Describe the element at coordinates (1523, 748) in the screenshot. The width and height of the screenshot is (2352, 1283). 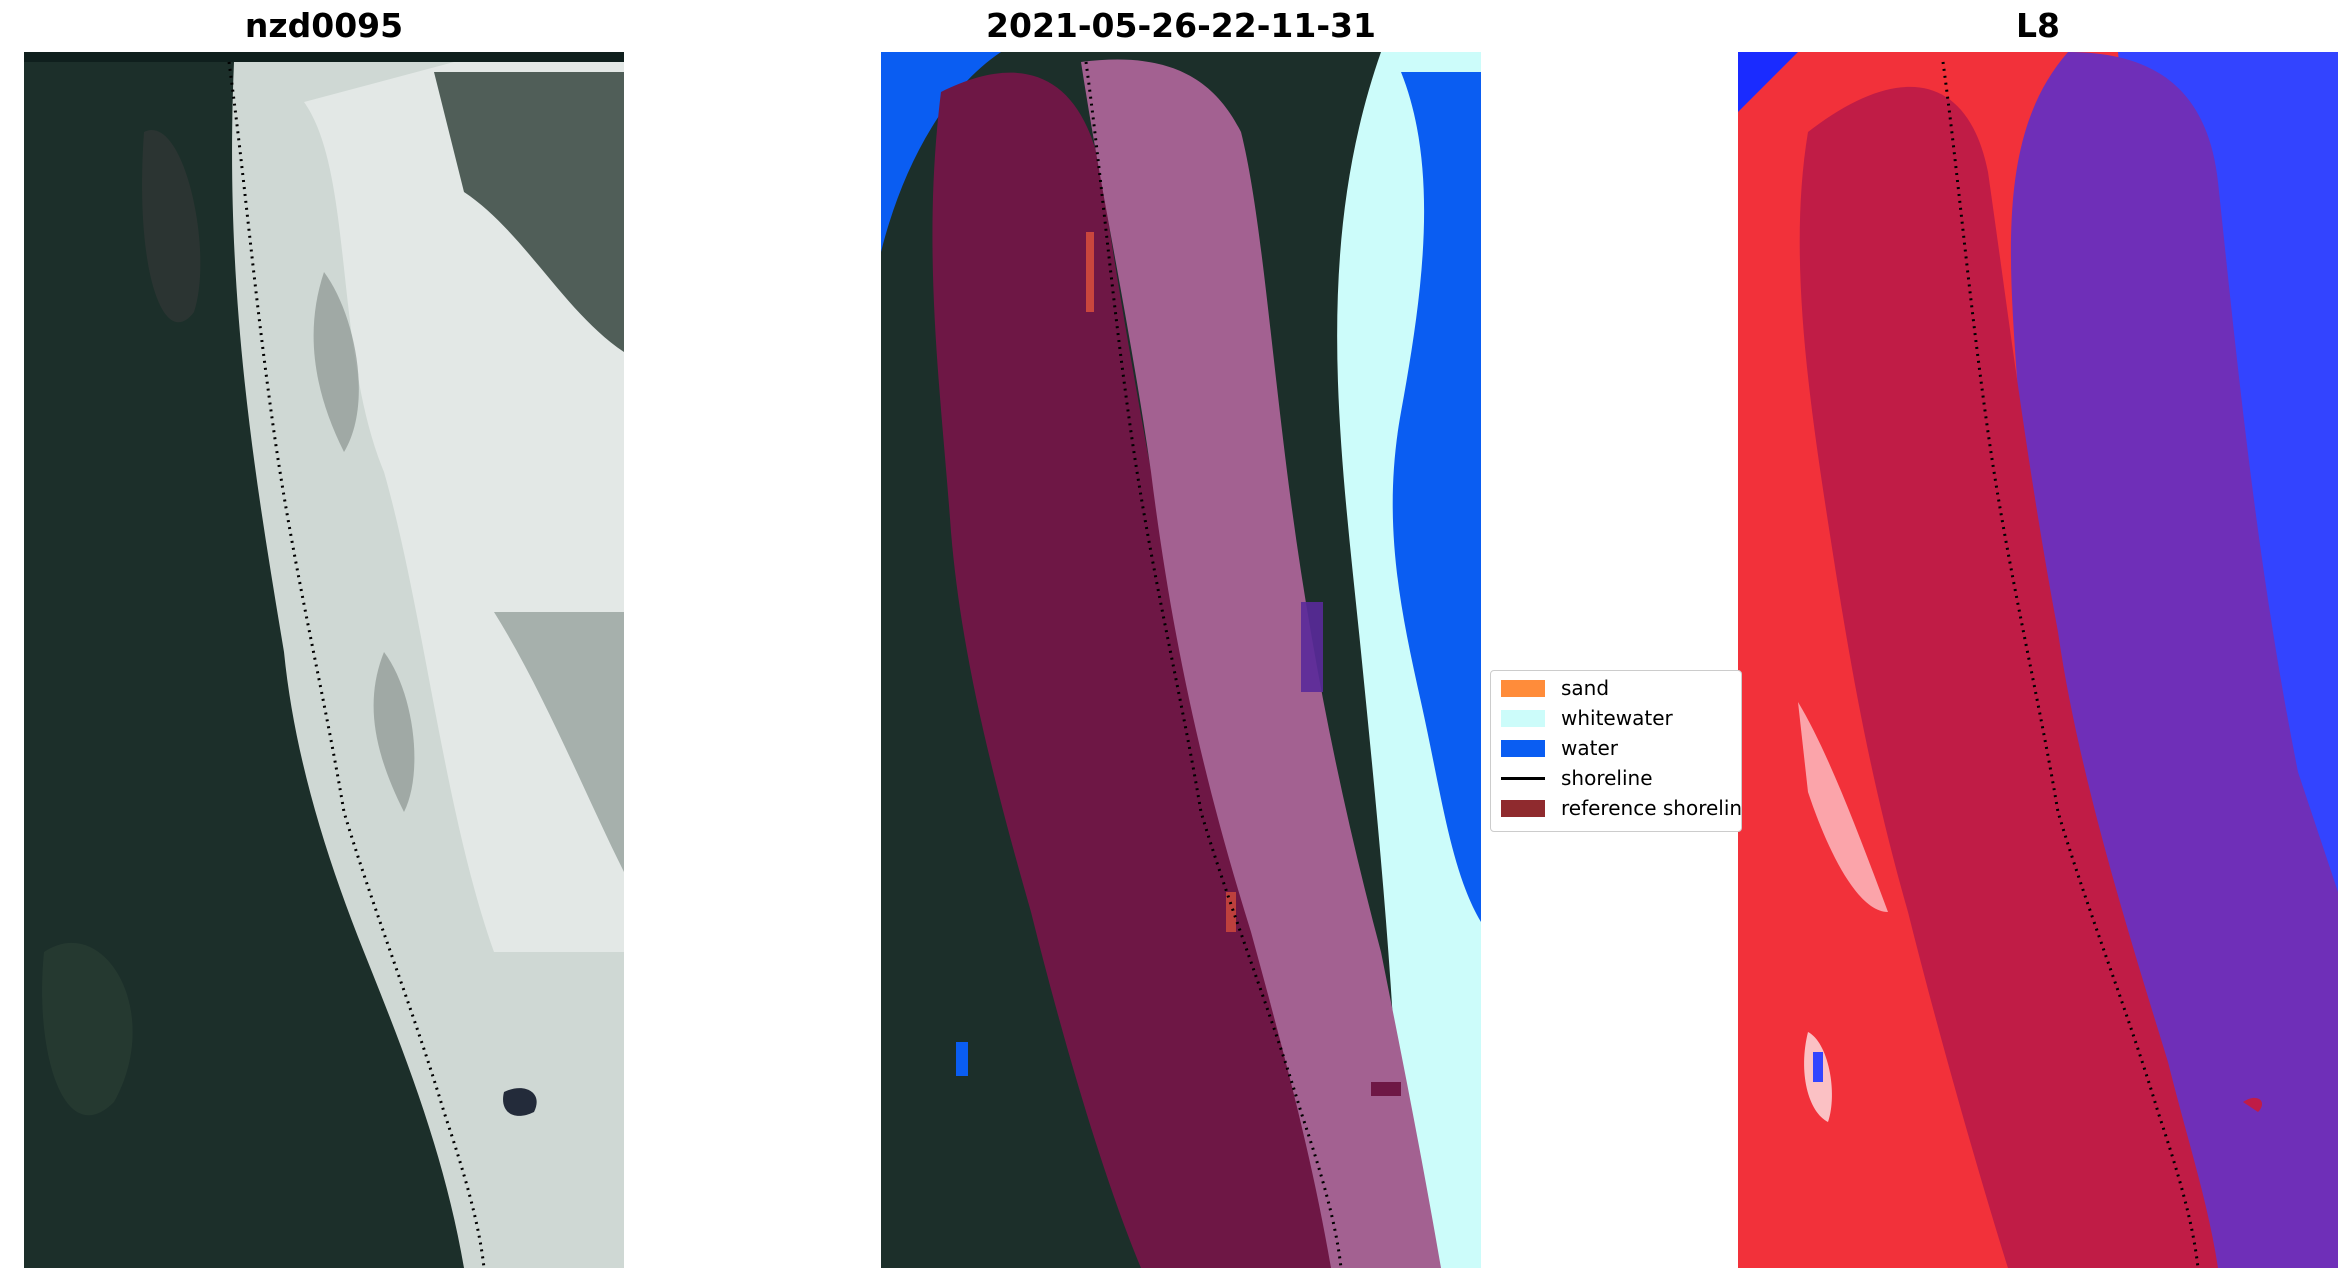
I see `legend-swatch-water` at that location.